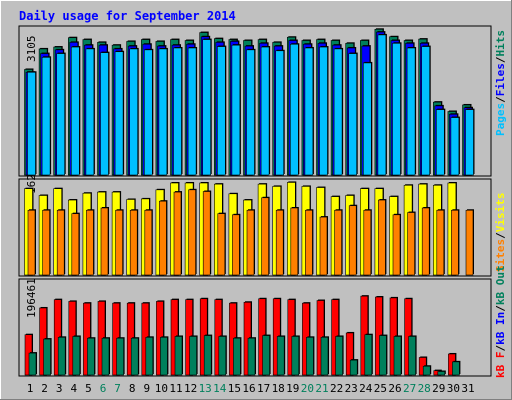 This screenshot has height=400, width=512. Describe the element at coordinates (453, 388) in the screenshot. I see `x-tick-label: 30` at that location.